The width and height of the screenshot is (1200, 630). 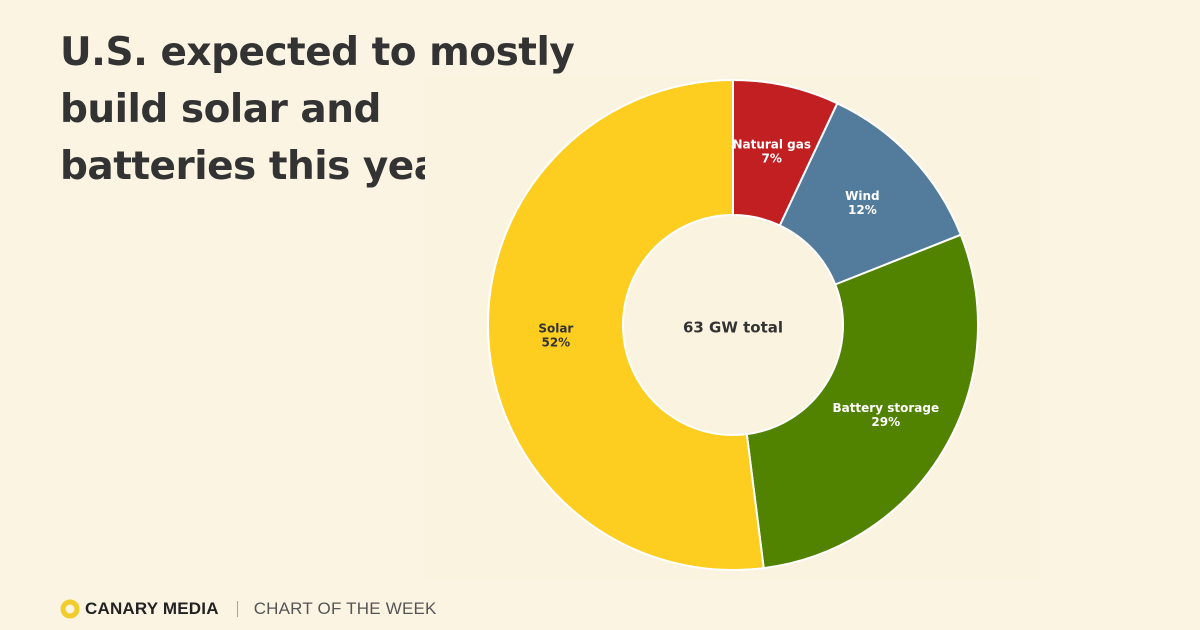 I want to click on slice-wind, so click(x=870, y=193).